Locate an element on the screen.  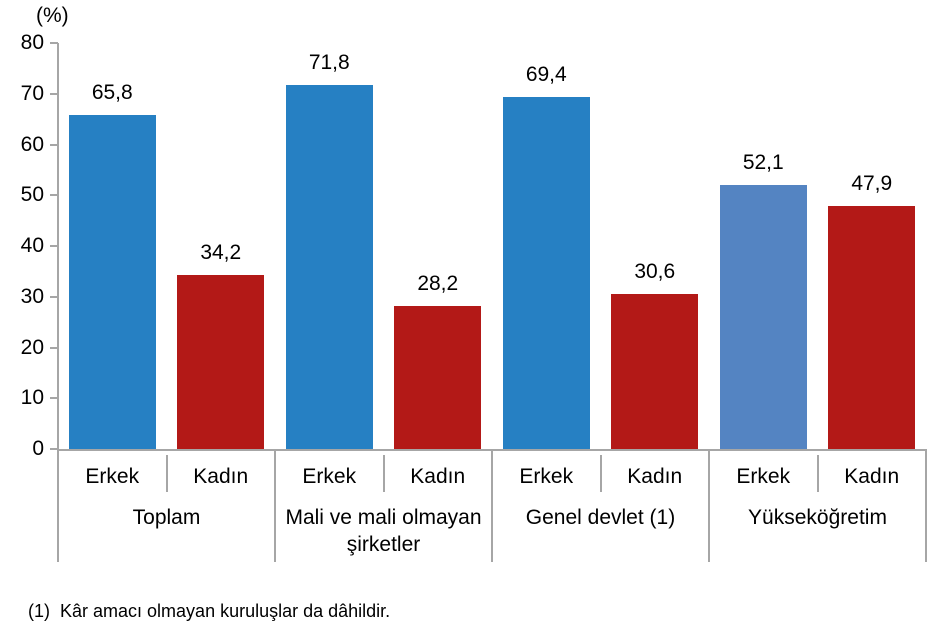
y-axis-unit-label: (%) is located at coordinates (52, 15).